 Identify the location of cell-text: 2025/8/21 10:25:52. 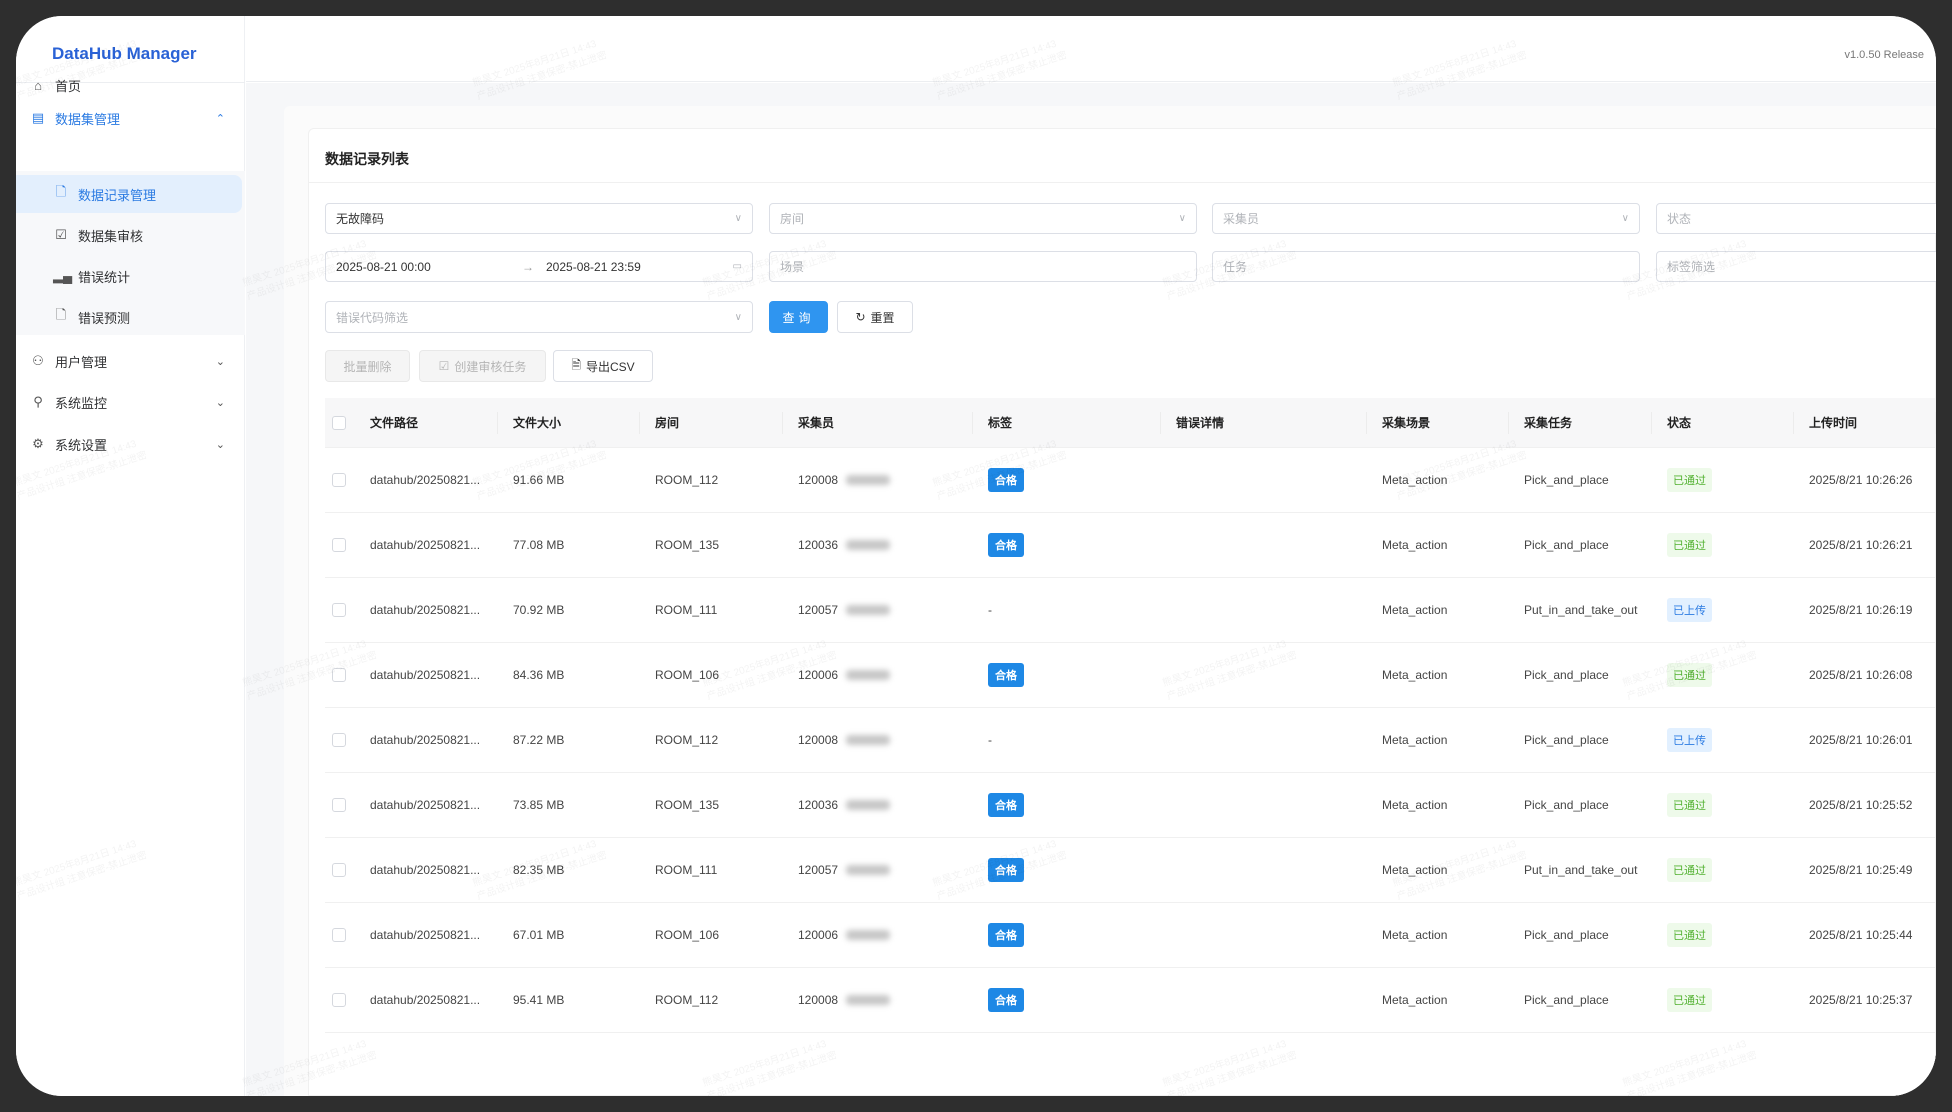
(1861, 805).